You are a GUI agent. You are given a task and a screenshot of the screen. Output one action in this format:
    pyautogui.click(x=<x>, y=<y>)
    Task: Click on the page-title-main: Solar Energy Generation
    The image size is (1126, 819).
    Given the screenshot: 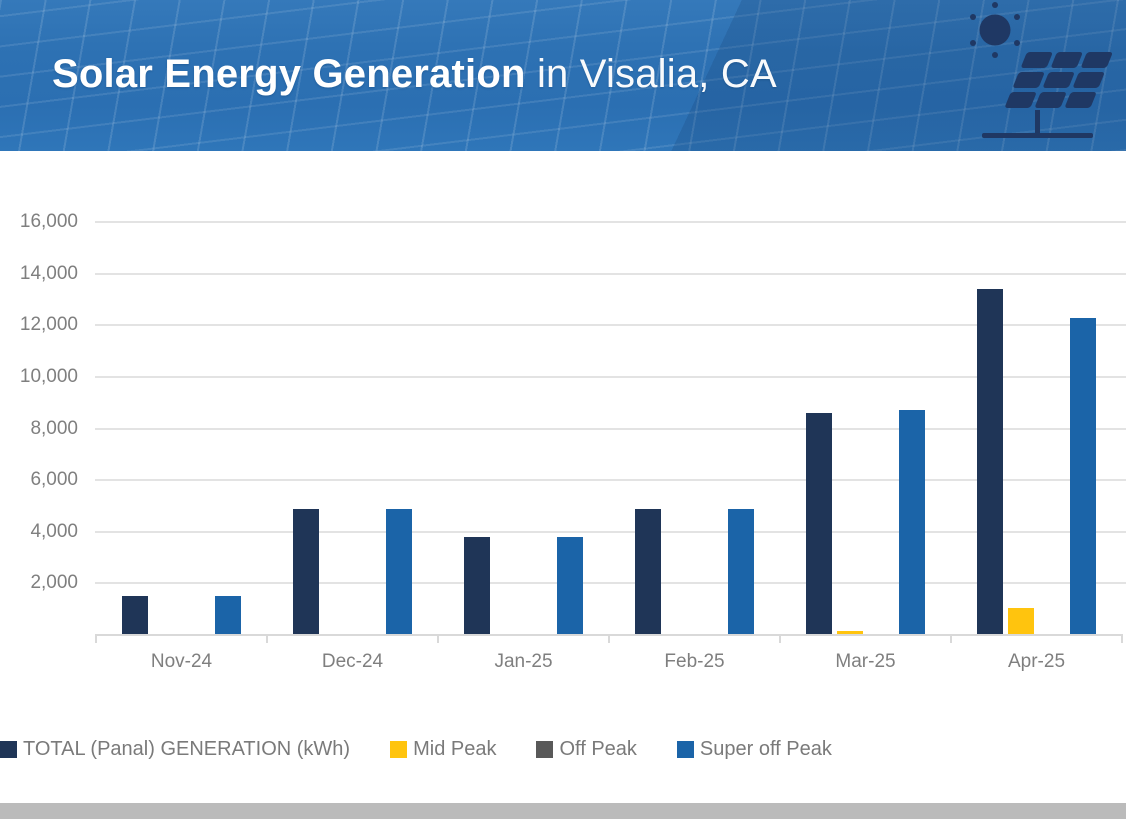 What is the action you would take?
    pyautogui.click(x=289, y=74)
    